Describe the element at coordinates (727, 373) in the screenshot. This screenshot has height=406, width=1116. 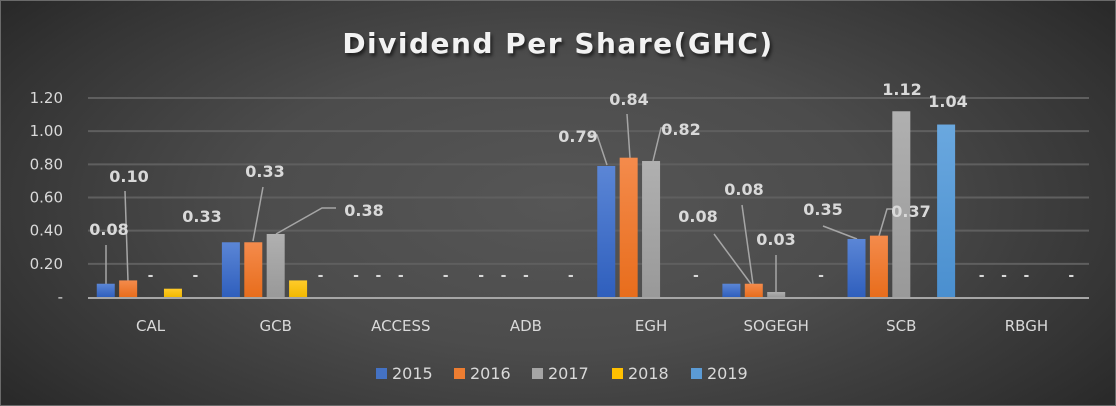
I see `legend-label: 2019` at that location.